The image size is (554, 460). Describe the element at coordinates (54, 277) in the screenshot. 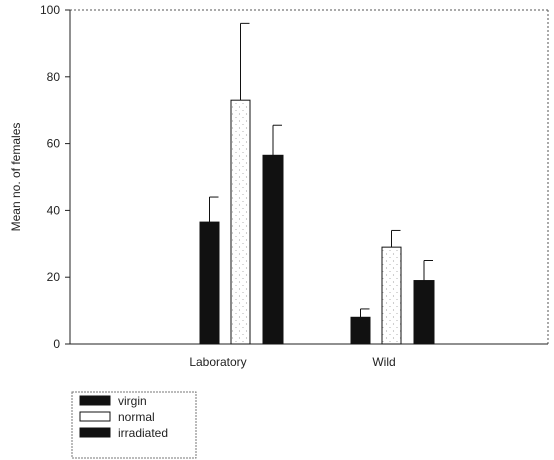

I see `y-tick-label: 20` at that location.